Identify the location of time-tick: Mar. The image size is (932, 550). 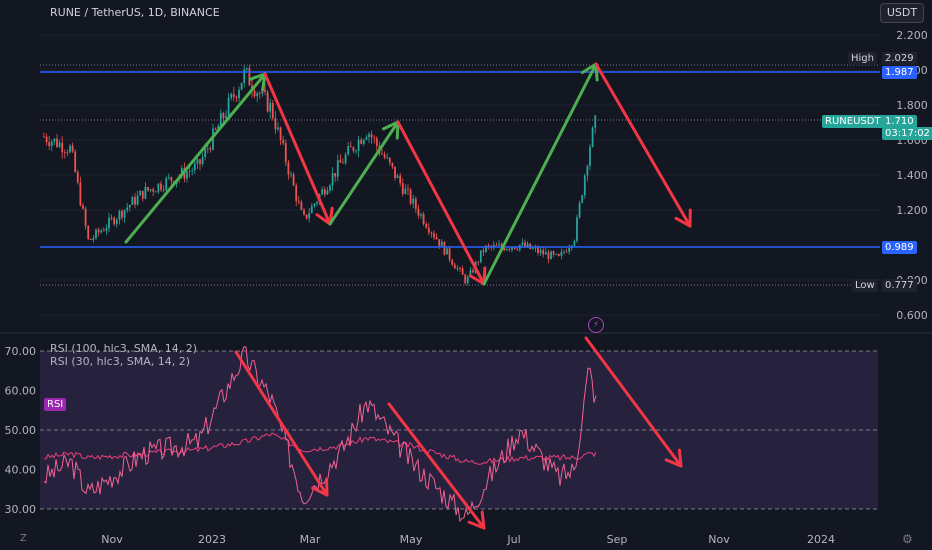
(310, 539).